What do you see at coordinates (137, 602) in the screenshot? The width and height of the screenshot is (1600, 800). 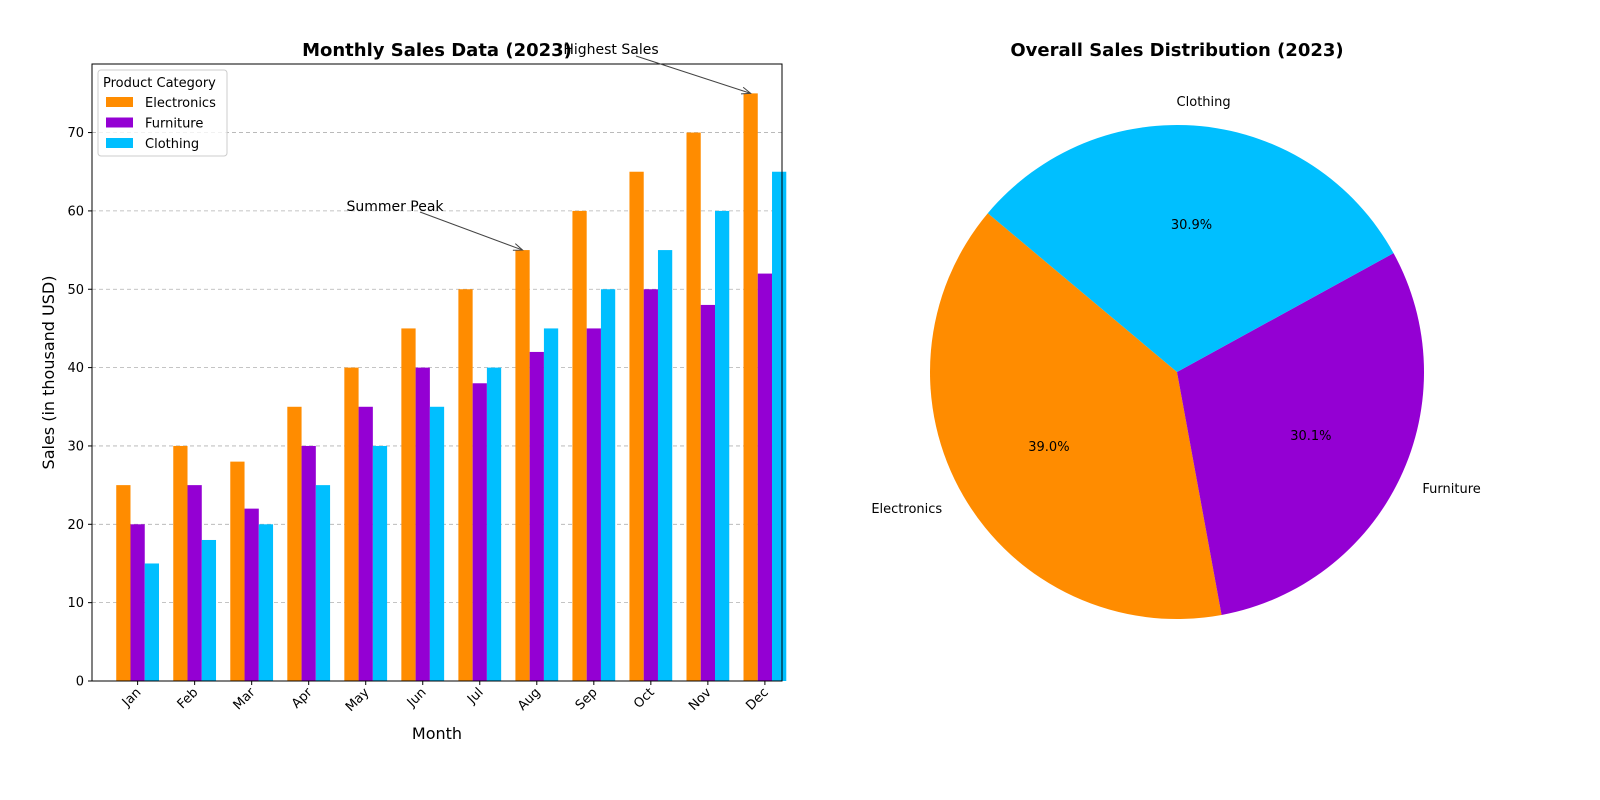 I see `bar-furniture-jan` at bounding box center [137, 602].